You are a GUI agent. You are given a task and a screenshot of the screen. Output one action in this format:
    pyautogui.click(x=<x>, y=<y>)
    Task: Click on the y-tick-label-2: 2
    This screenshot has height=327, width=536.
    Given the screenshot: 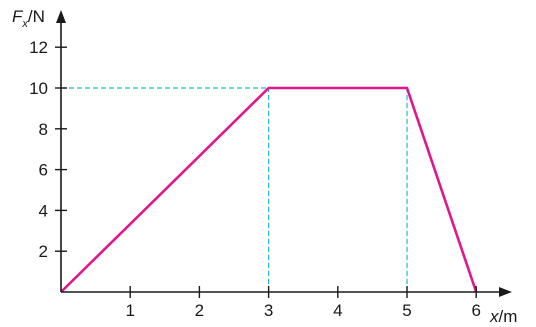 What is the action you would take?
    pyautogui.click(x=43, y=251)
    